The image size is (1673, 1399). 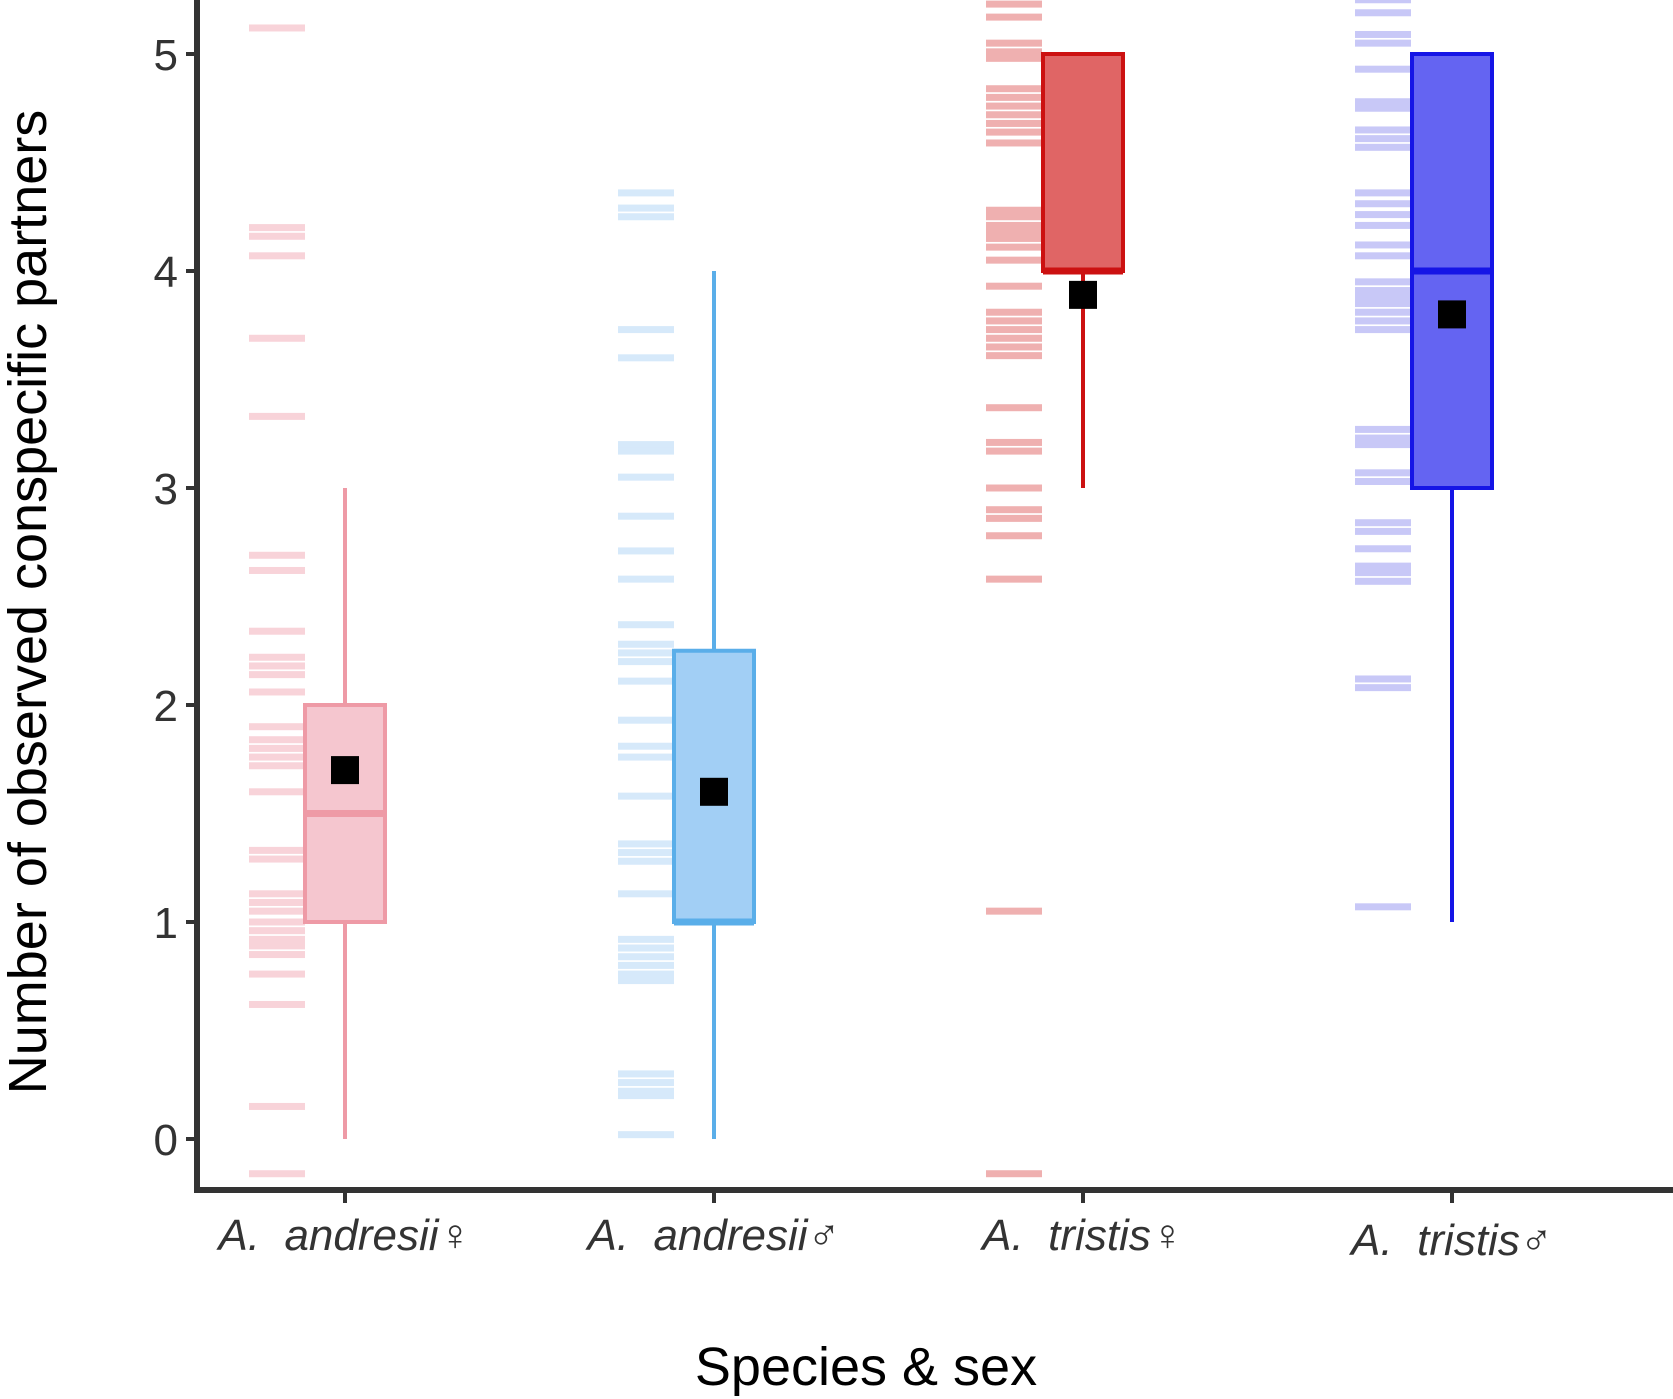 I want to click on x-tick-label: A. tristis♂, so click(x=1450, y=1240).